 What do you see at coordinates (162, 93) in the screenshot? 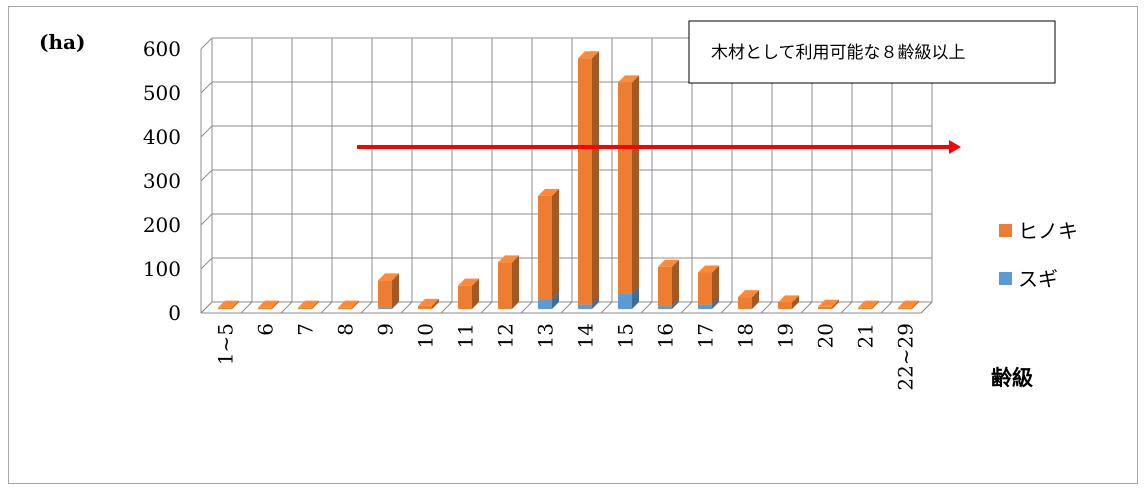
I see `y-tick-label: 500` at bounding box center [162, 93].